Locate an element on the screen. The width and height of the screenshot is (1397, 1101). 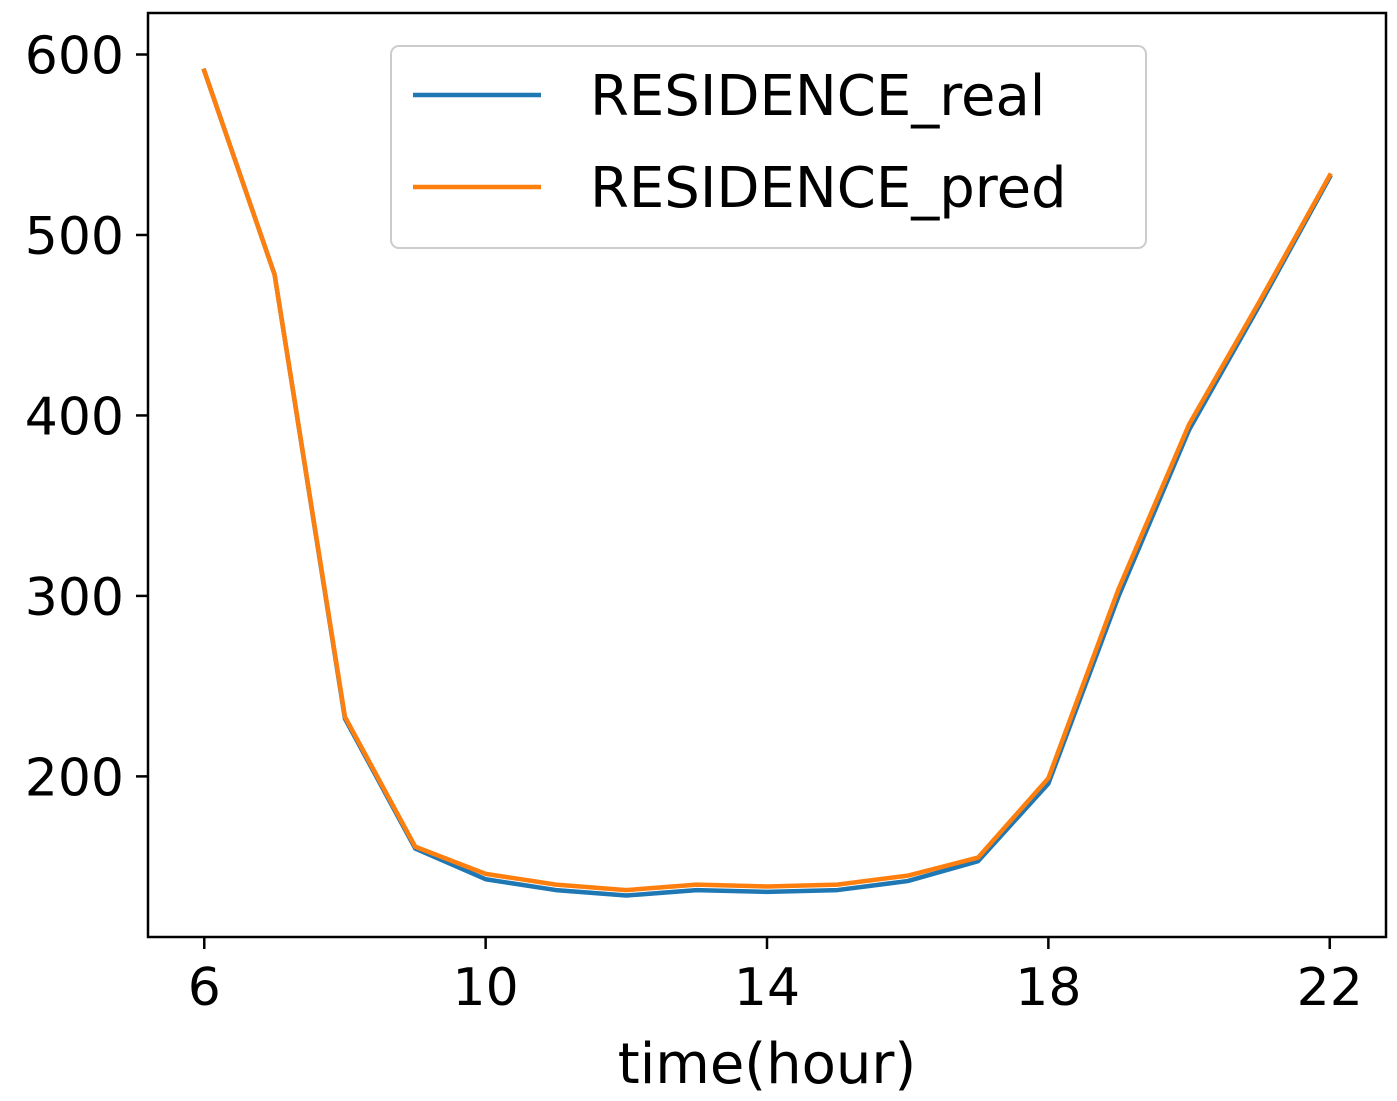
x-axis-label: time(hour) is located at coordinates (767, 1064).